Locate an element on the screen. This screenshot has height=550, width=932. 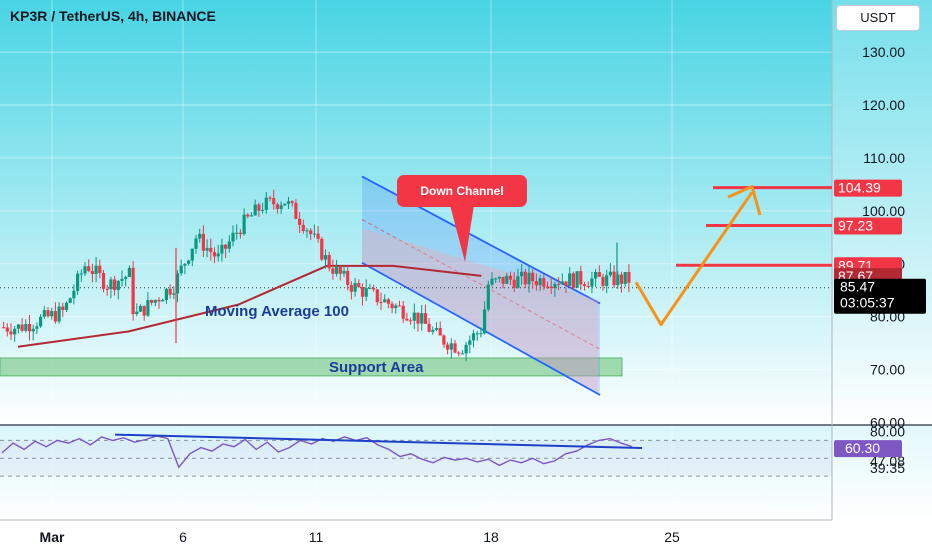
currency-button: USDT is located at coordinates (878, 18).